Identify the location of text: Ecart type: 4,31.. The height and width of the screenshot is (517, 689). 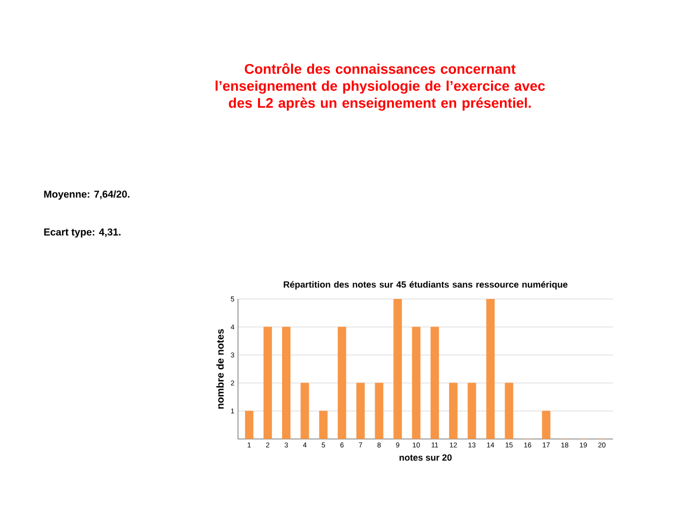
(82, 233).